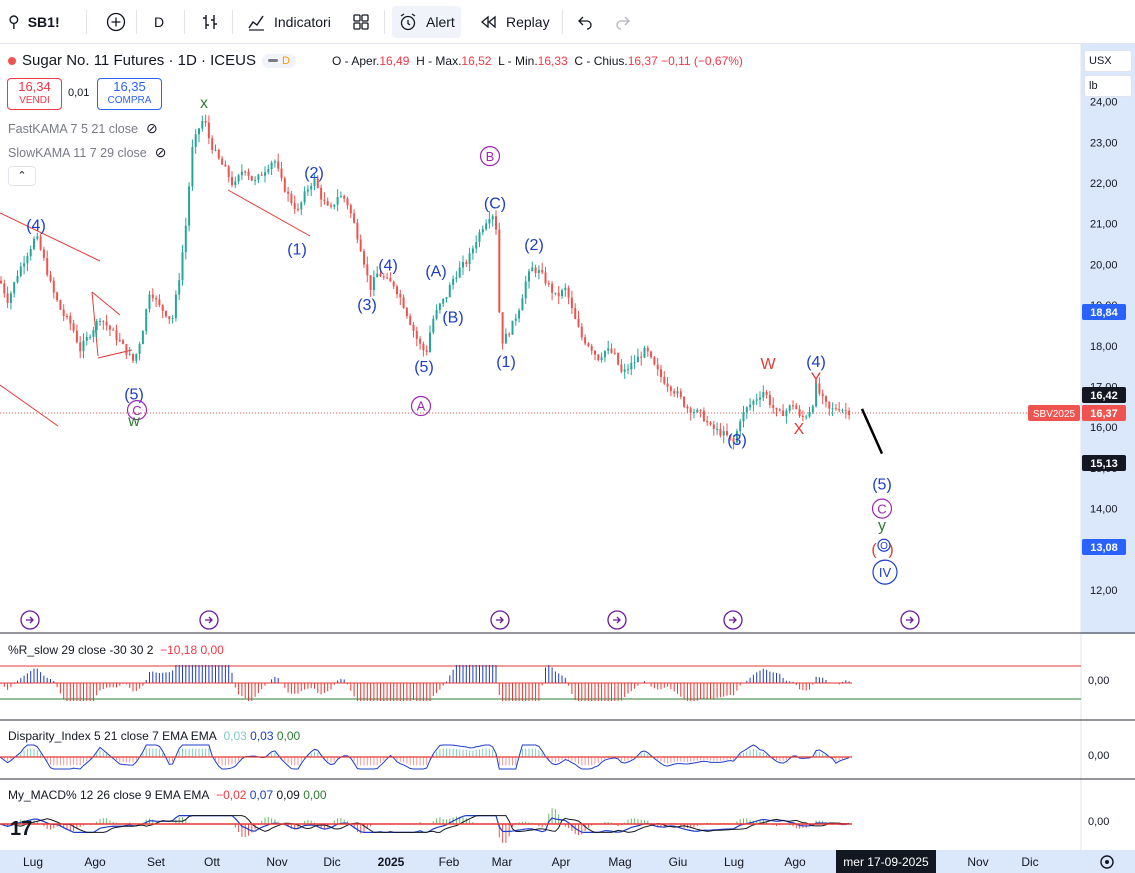  Describe the element at coordinates (155, 308) in the screenshot. I see `trend-lines` at that location.